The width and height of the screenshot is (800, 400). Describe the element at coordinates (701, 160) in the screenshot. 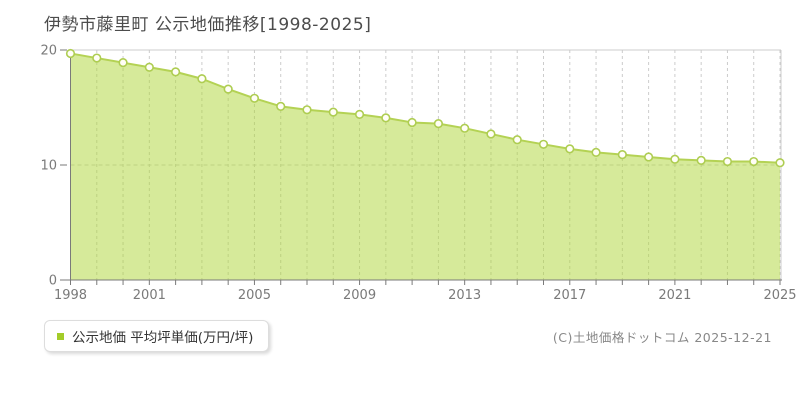

I see `data-point-2022` at that location.